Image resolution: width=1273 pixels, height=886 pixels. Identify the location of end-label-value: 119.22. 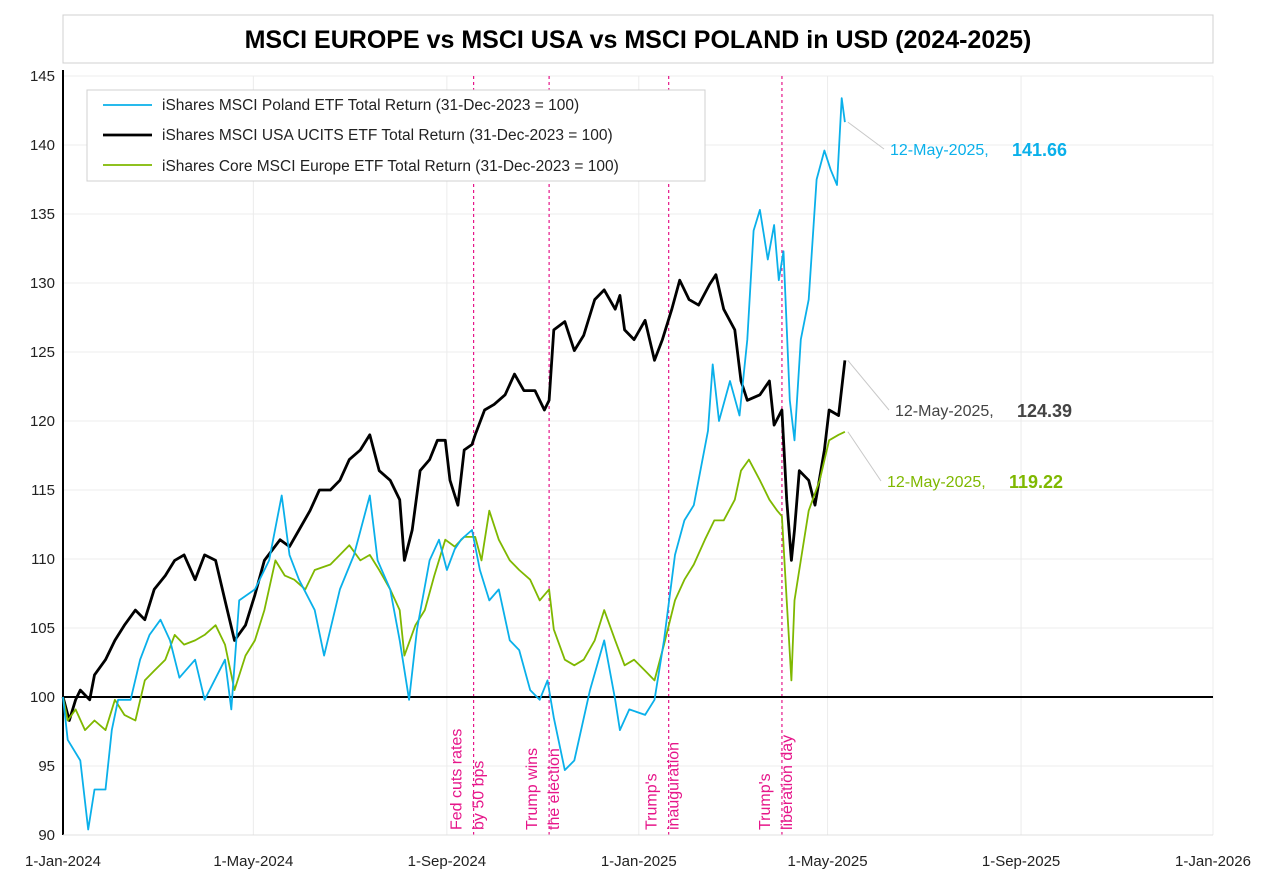
(1036, 482).